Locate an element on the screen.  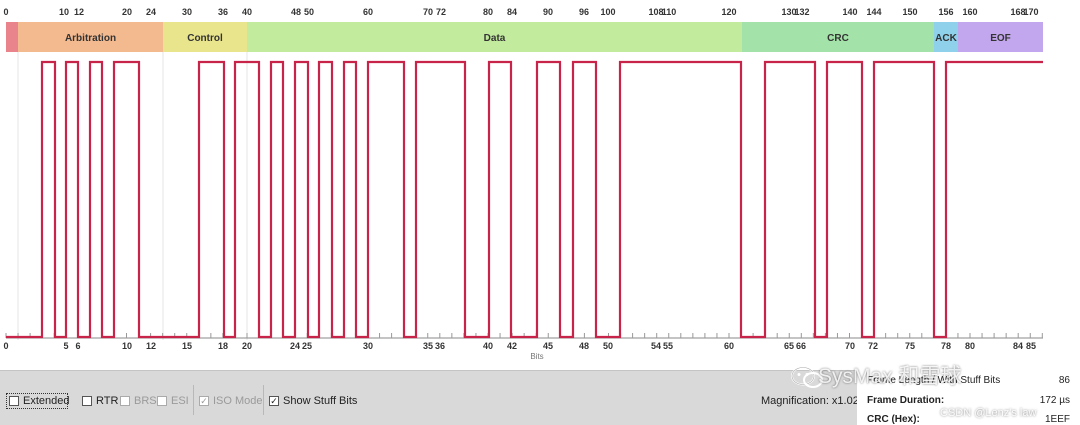
top-tick-label: 60 is located at coordinates (368, 12).